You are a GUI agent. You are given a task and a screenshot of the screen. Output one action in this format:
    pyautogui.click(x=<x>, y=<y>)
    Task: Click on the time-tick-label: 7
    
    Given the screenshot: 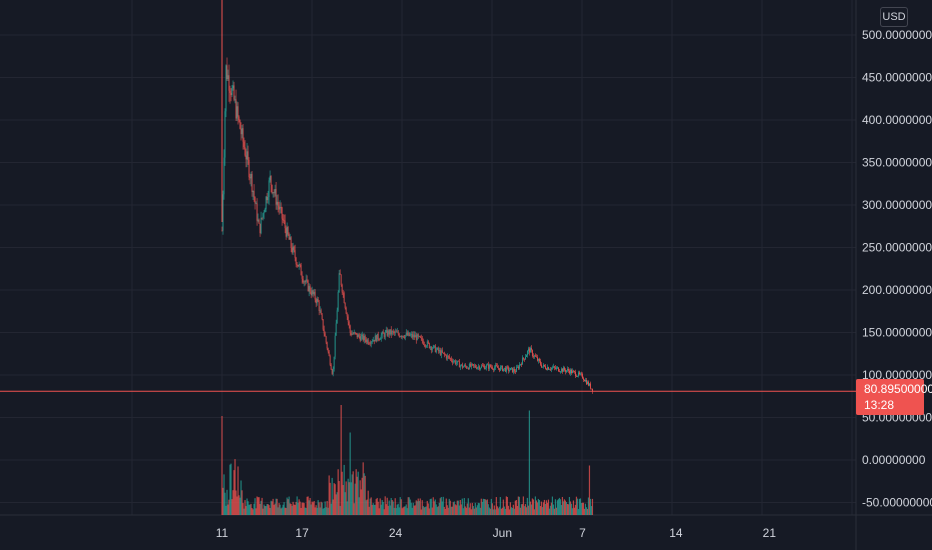 What is the action you would take?
    pyautogui.click(x=582, y=533)
    